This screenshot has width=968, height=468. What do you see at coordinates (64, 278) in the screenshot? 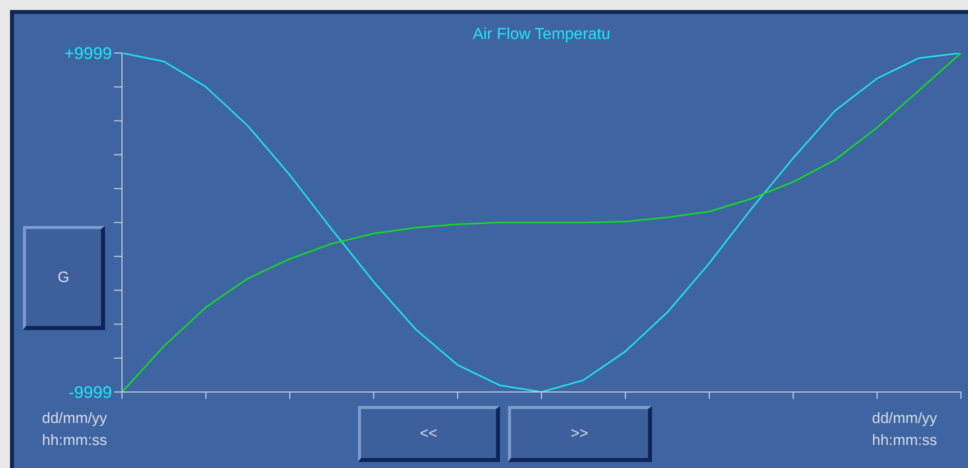
I see `g-button: G` at bounding box center [64, 278].